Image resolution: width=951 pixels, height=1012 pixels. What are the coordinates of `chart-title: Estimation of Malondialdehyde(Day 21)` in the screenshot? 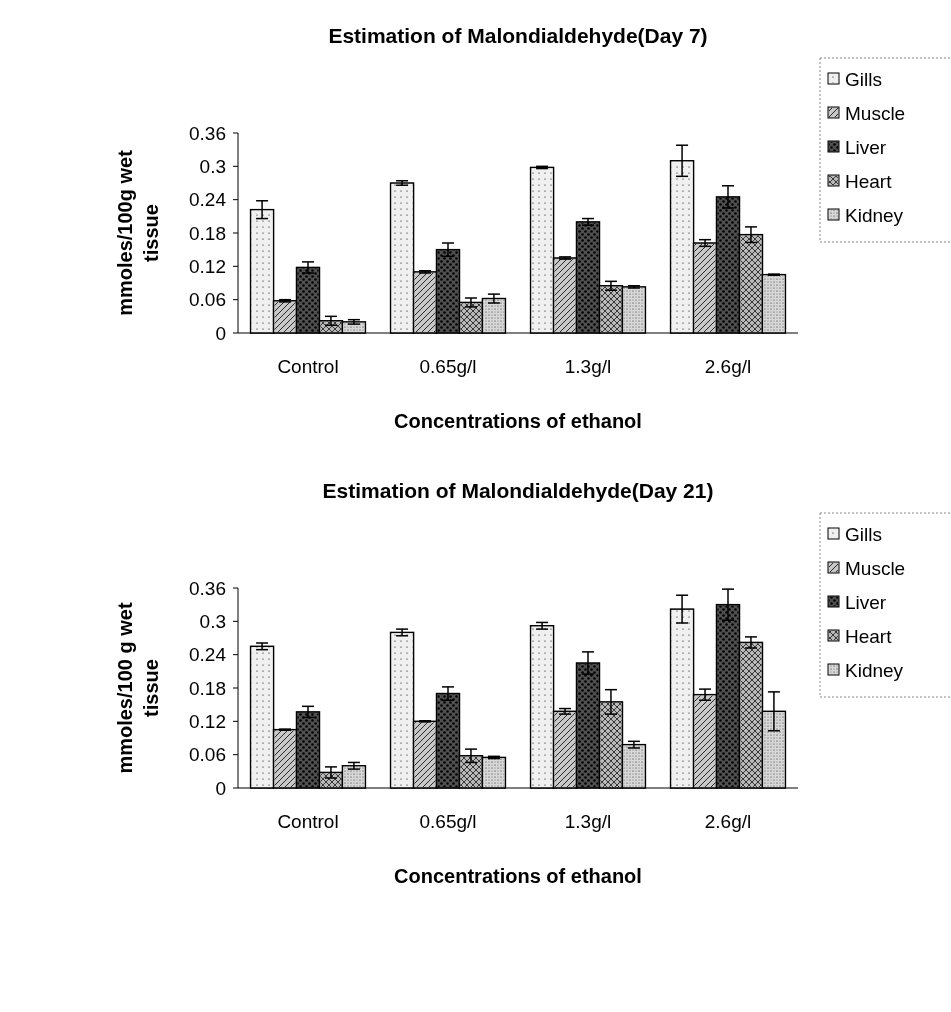 It's located at (518, 490).